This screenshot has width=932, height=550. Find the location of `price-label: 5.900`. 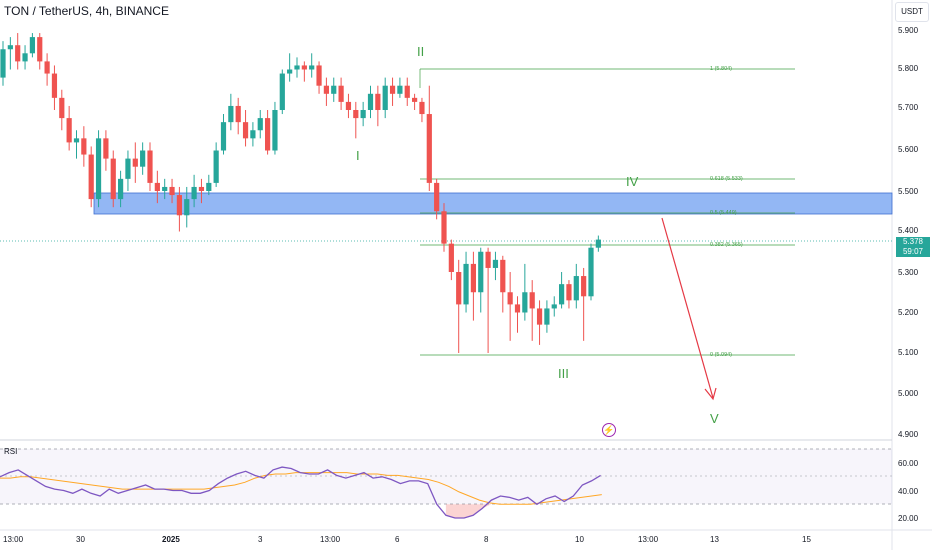

price-label: 5.900 is located at coordinates (908, 30).